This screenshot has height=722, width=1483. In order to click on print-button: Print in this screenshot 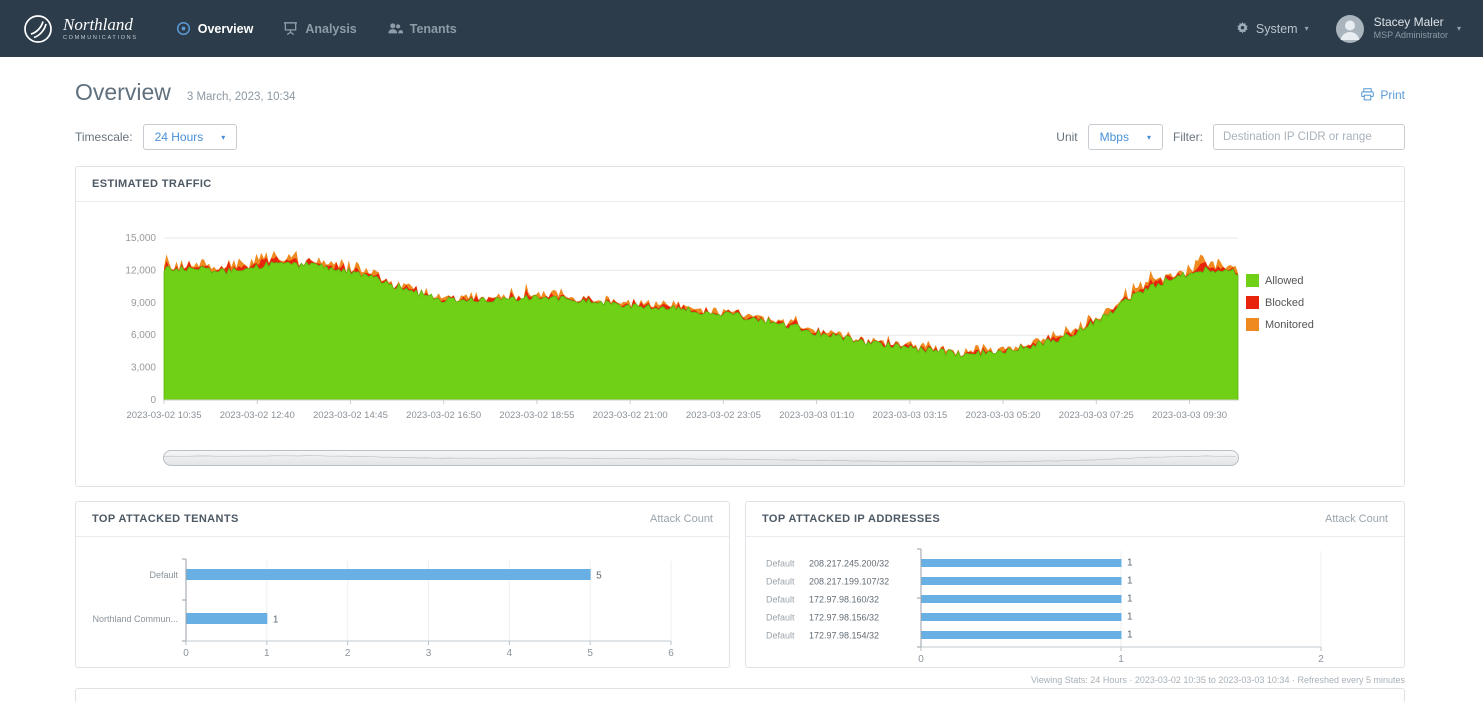, I will do `click(1383, 94)`.